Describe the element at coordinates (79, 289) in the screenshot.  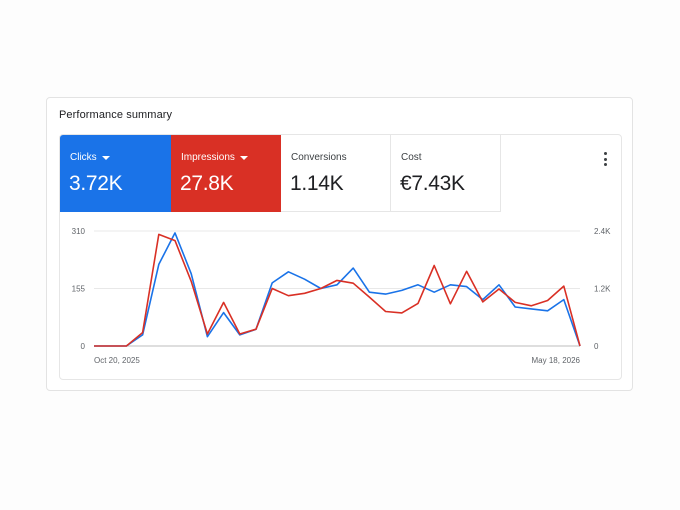
I see `left-axis-tick-label: 155` at that location.